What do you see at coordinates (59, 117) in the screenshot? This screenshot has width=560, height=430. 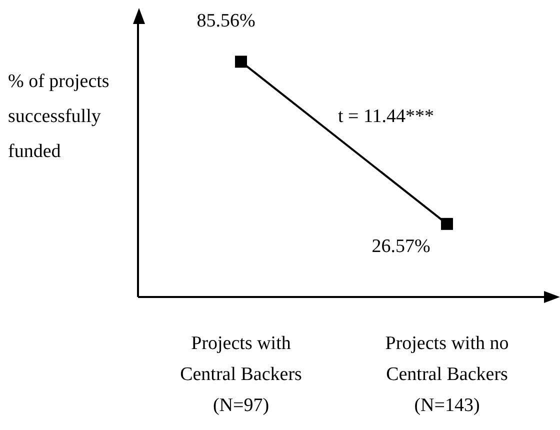 I see `y-axis-title: % of projects successfully funded` at bounding box center [59, 117].